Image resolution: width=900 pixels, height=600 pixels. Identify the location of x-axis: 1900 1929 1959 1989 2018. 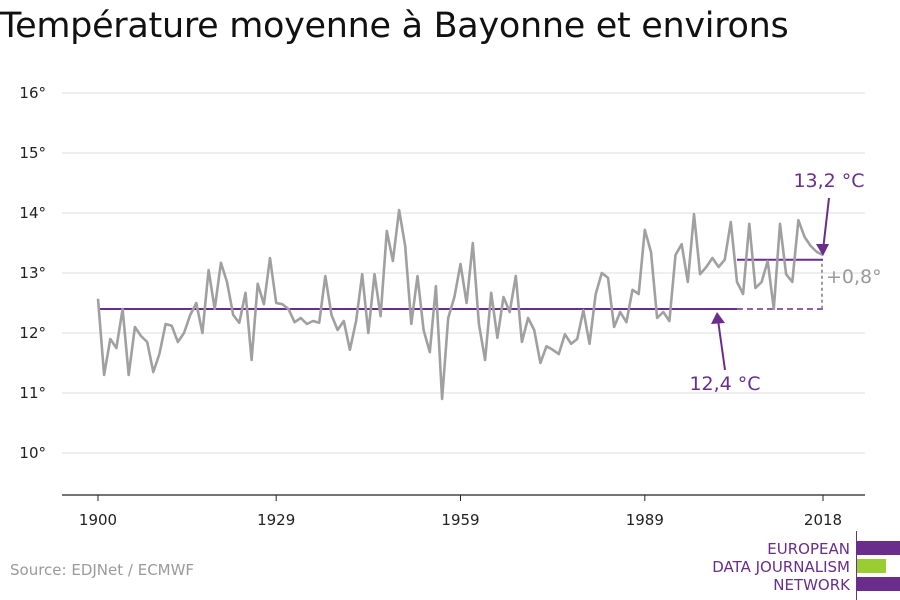
(463, 511).